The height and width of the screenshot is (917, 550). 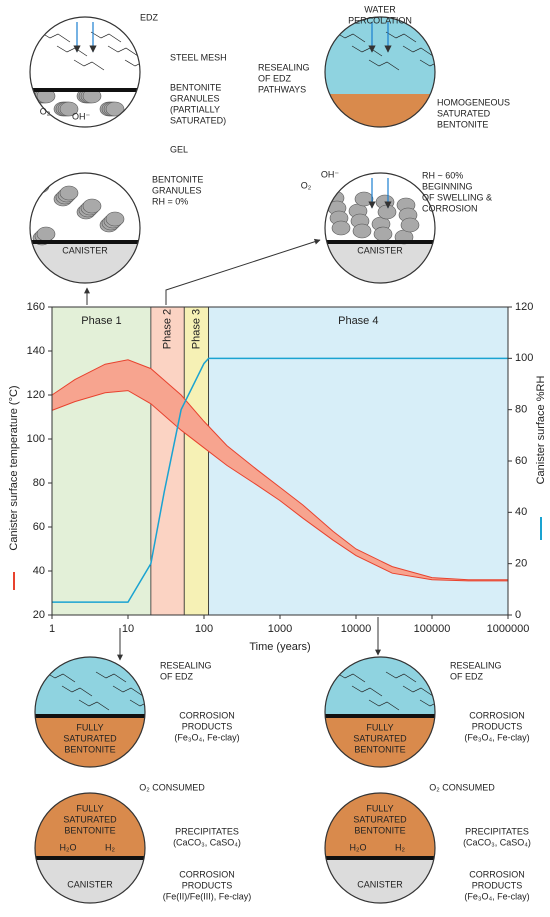 I want to click on diagram-label: RH ~ 60%, so click(x=442, y=175).